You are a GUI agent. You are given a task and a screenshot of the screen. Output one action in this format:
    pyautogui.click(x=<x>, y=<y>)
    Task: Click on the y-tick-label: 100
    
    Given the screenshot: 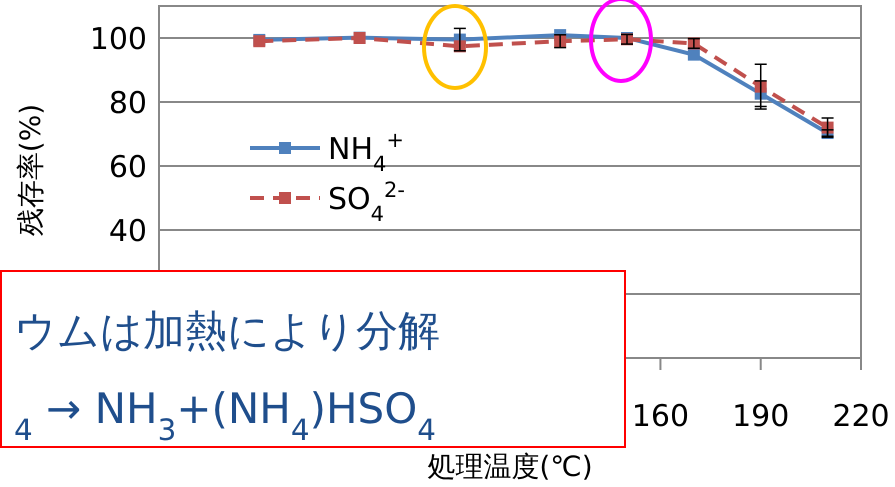 What is the action you would take?
    pyautogui.click(x=118, y=39)
    